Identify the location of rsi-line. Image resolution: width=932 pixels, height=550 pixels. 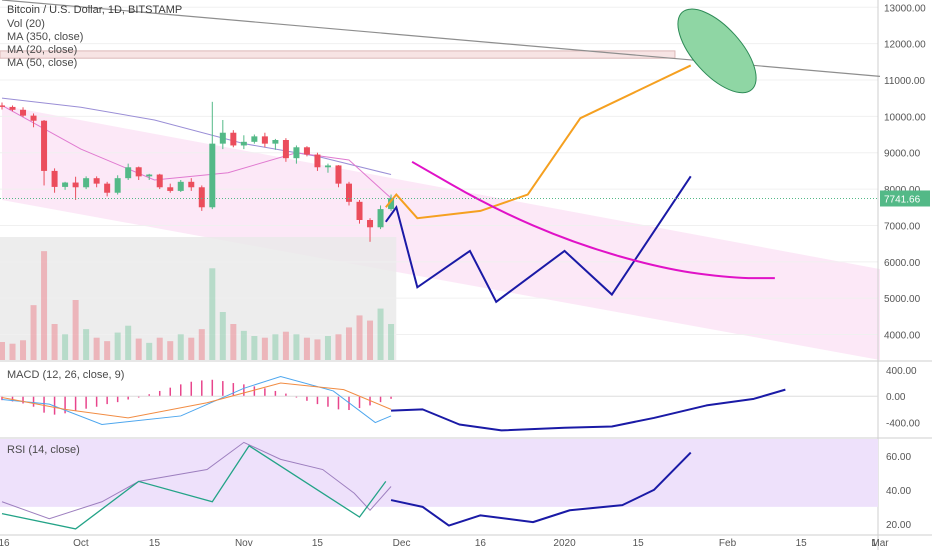
(196, 480).